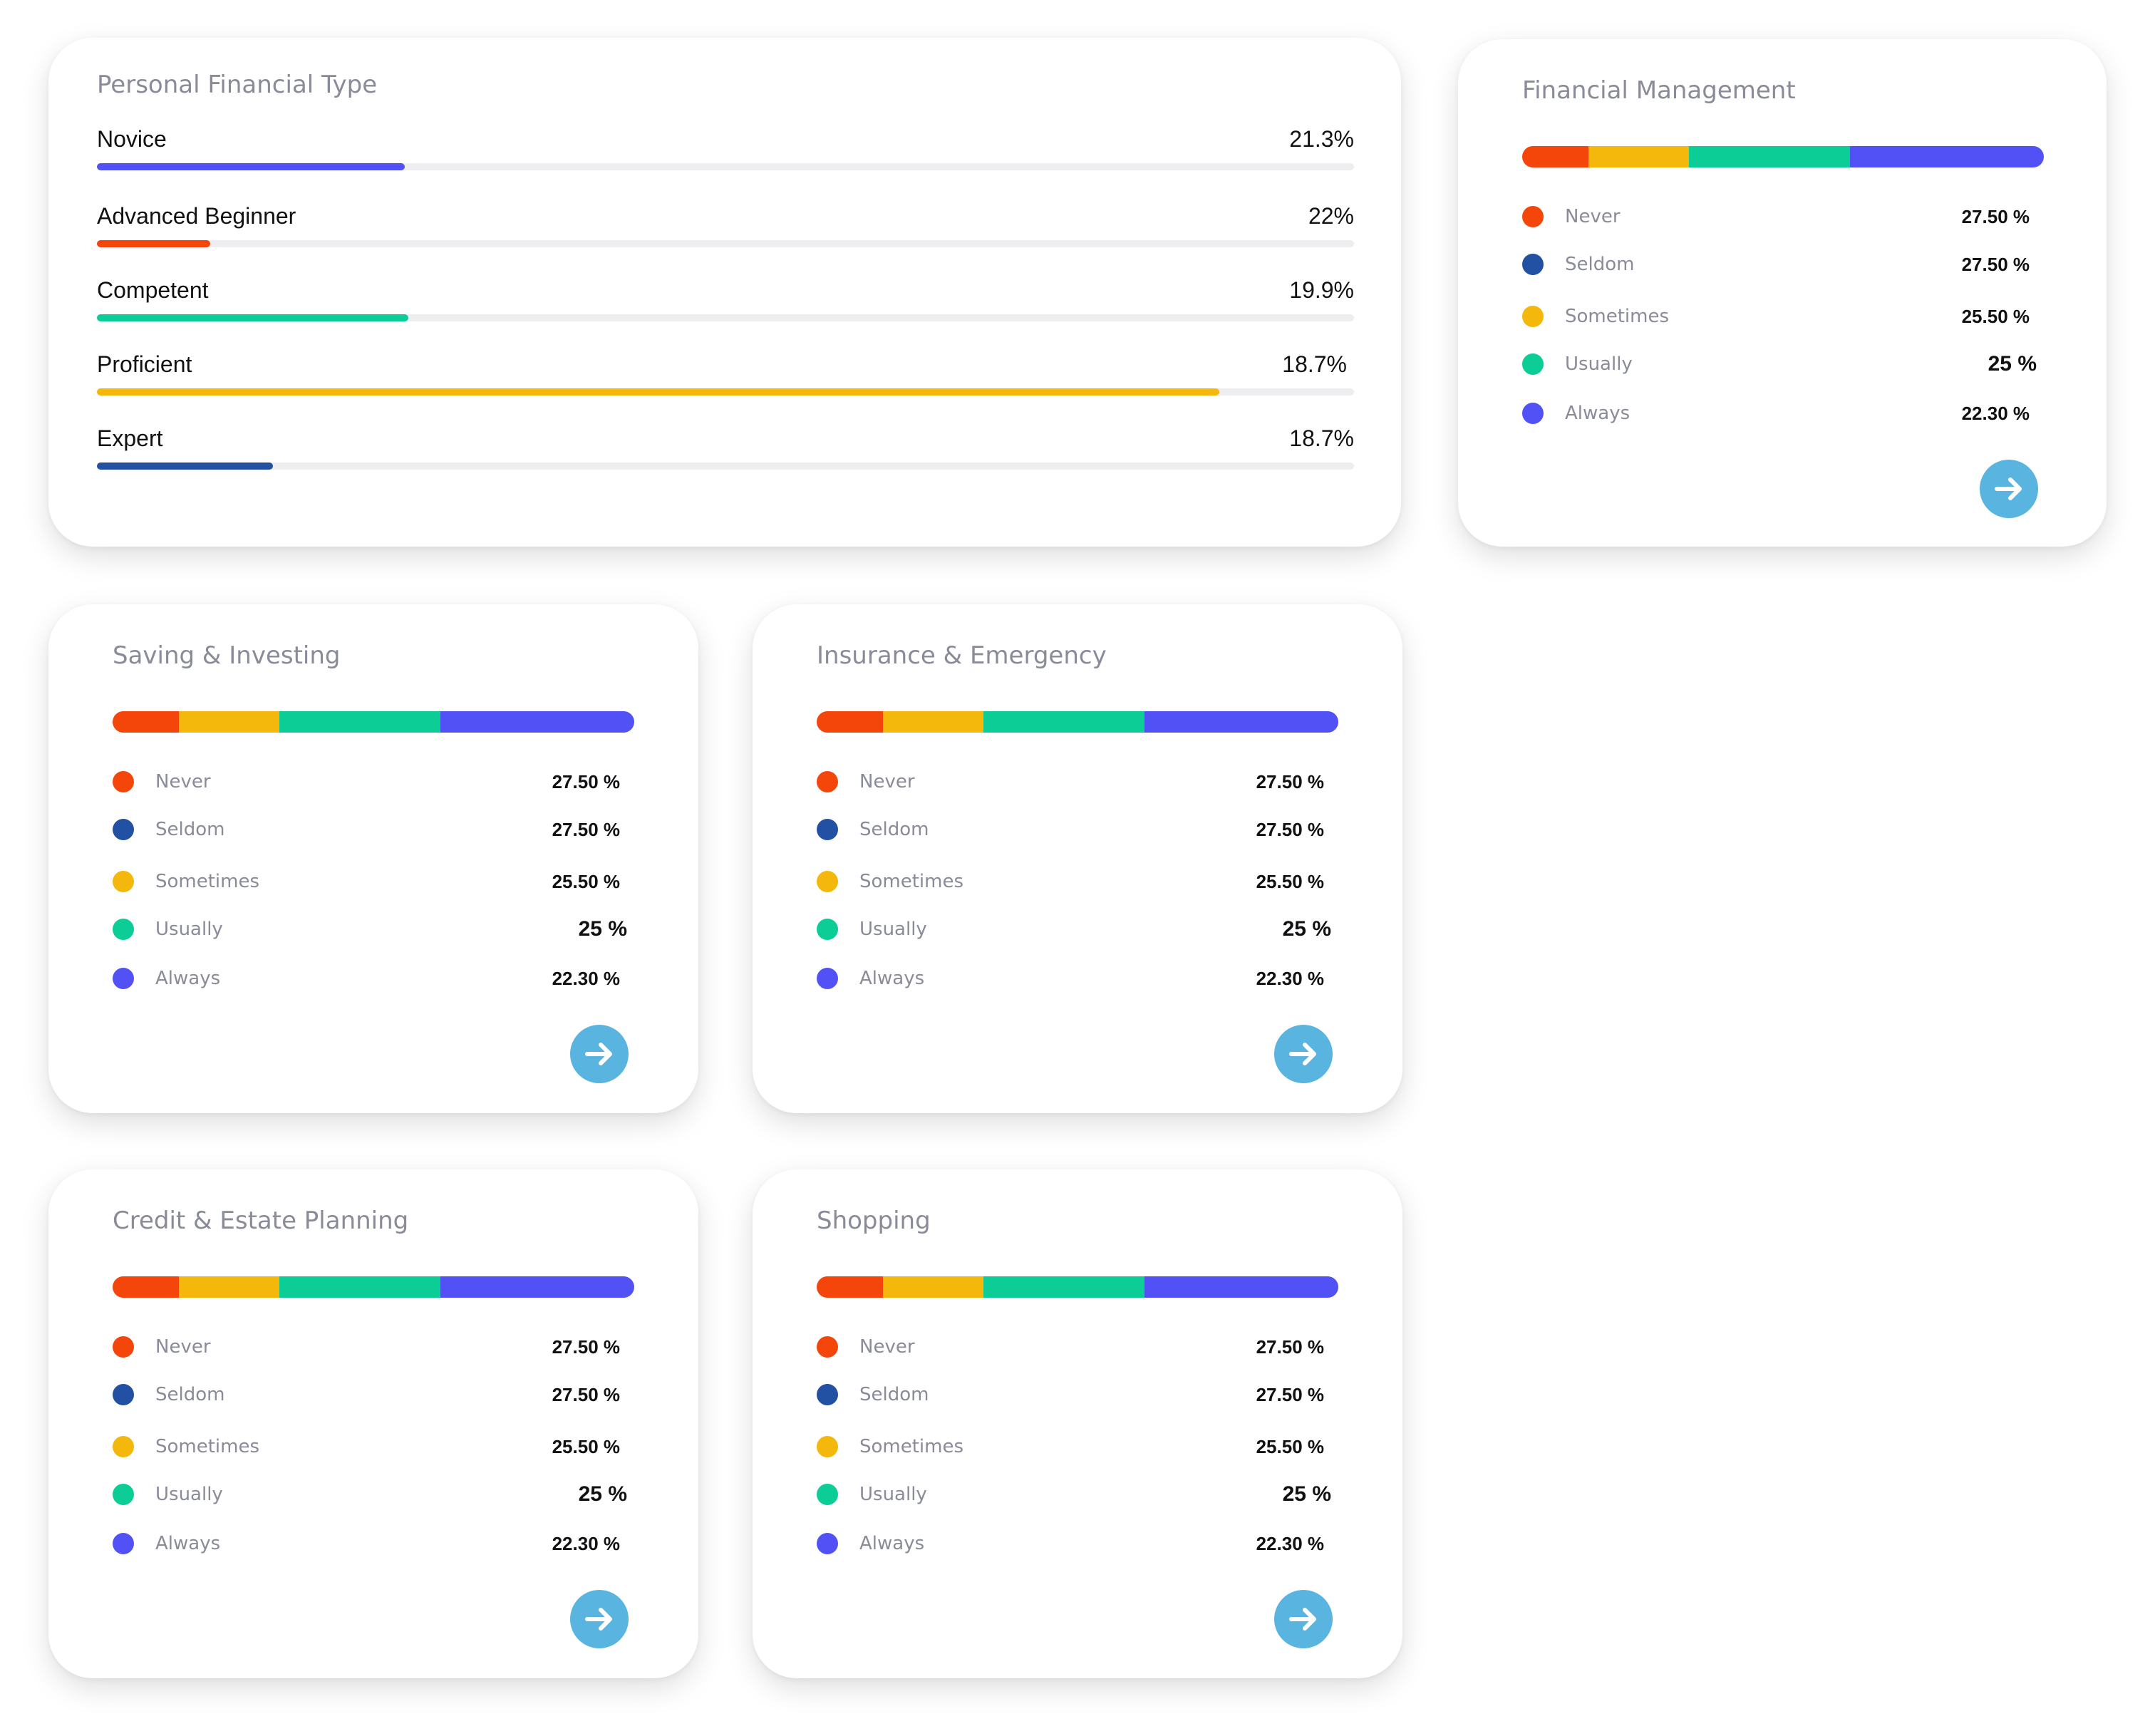 The height and width of the screenshot is (1736, 2155). I want to click on card-title: Shopping, so click(874, 1221).